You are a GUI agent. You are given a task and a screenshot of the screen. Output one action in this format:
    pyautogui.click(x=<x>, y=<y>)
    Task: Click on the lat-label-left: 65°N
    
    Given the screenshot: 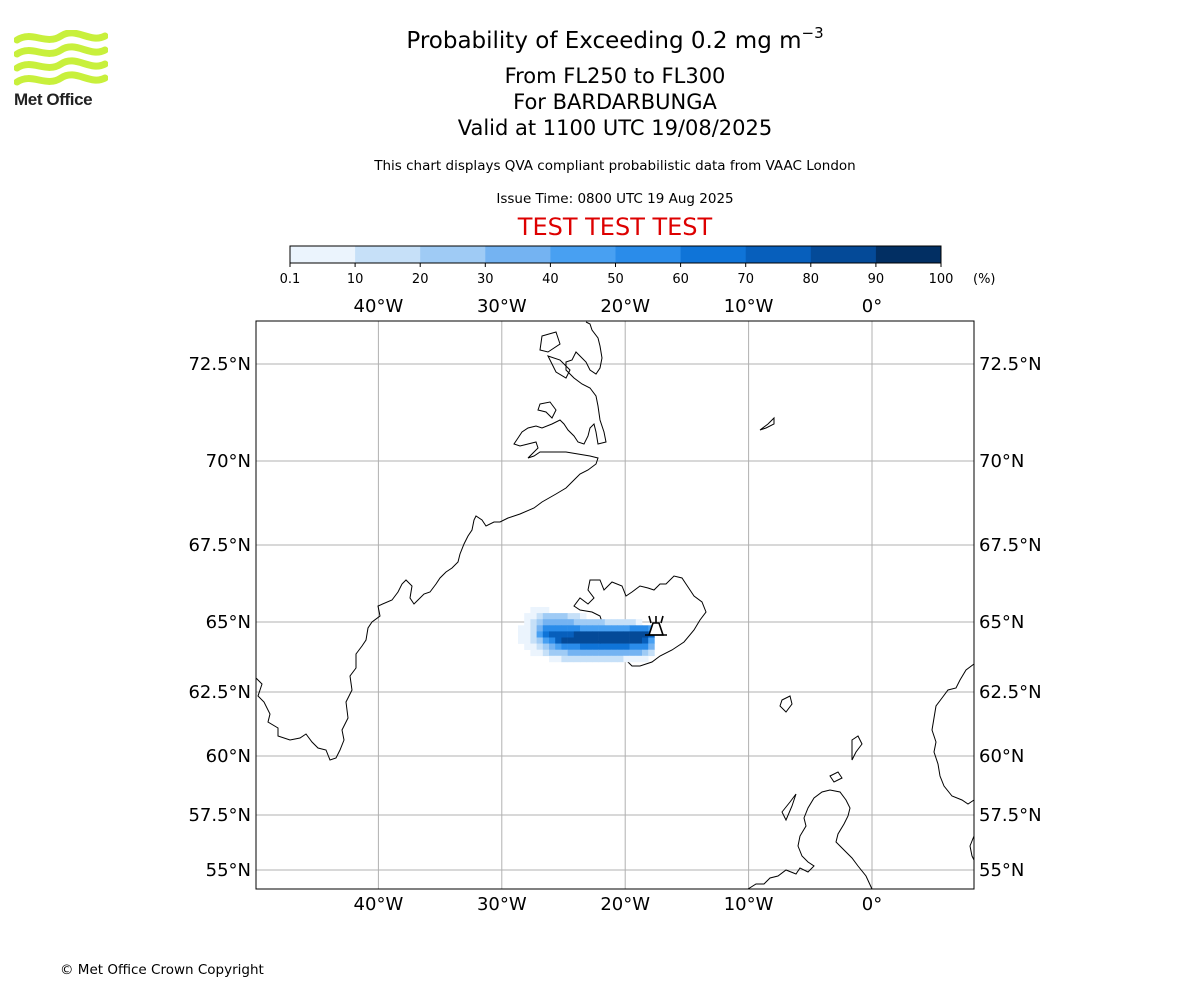 What is the action you would take?
    pyautogui.click(x=228, y=622)
    